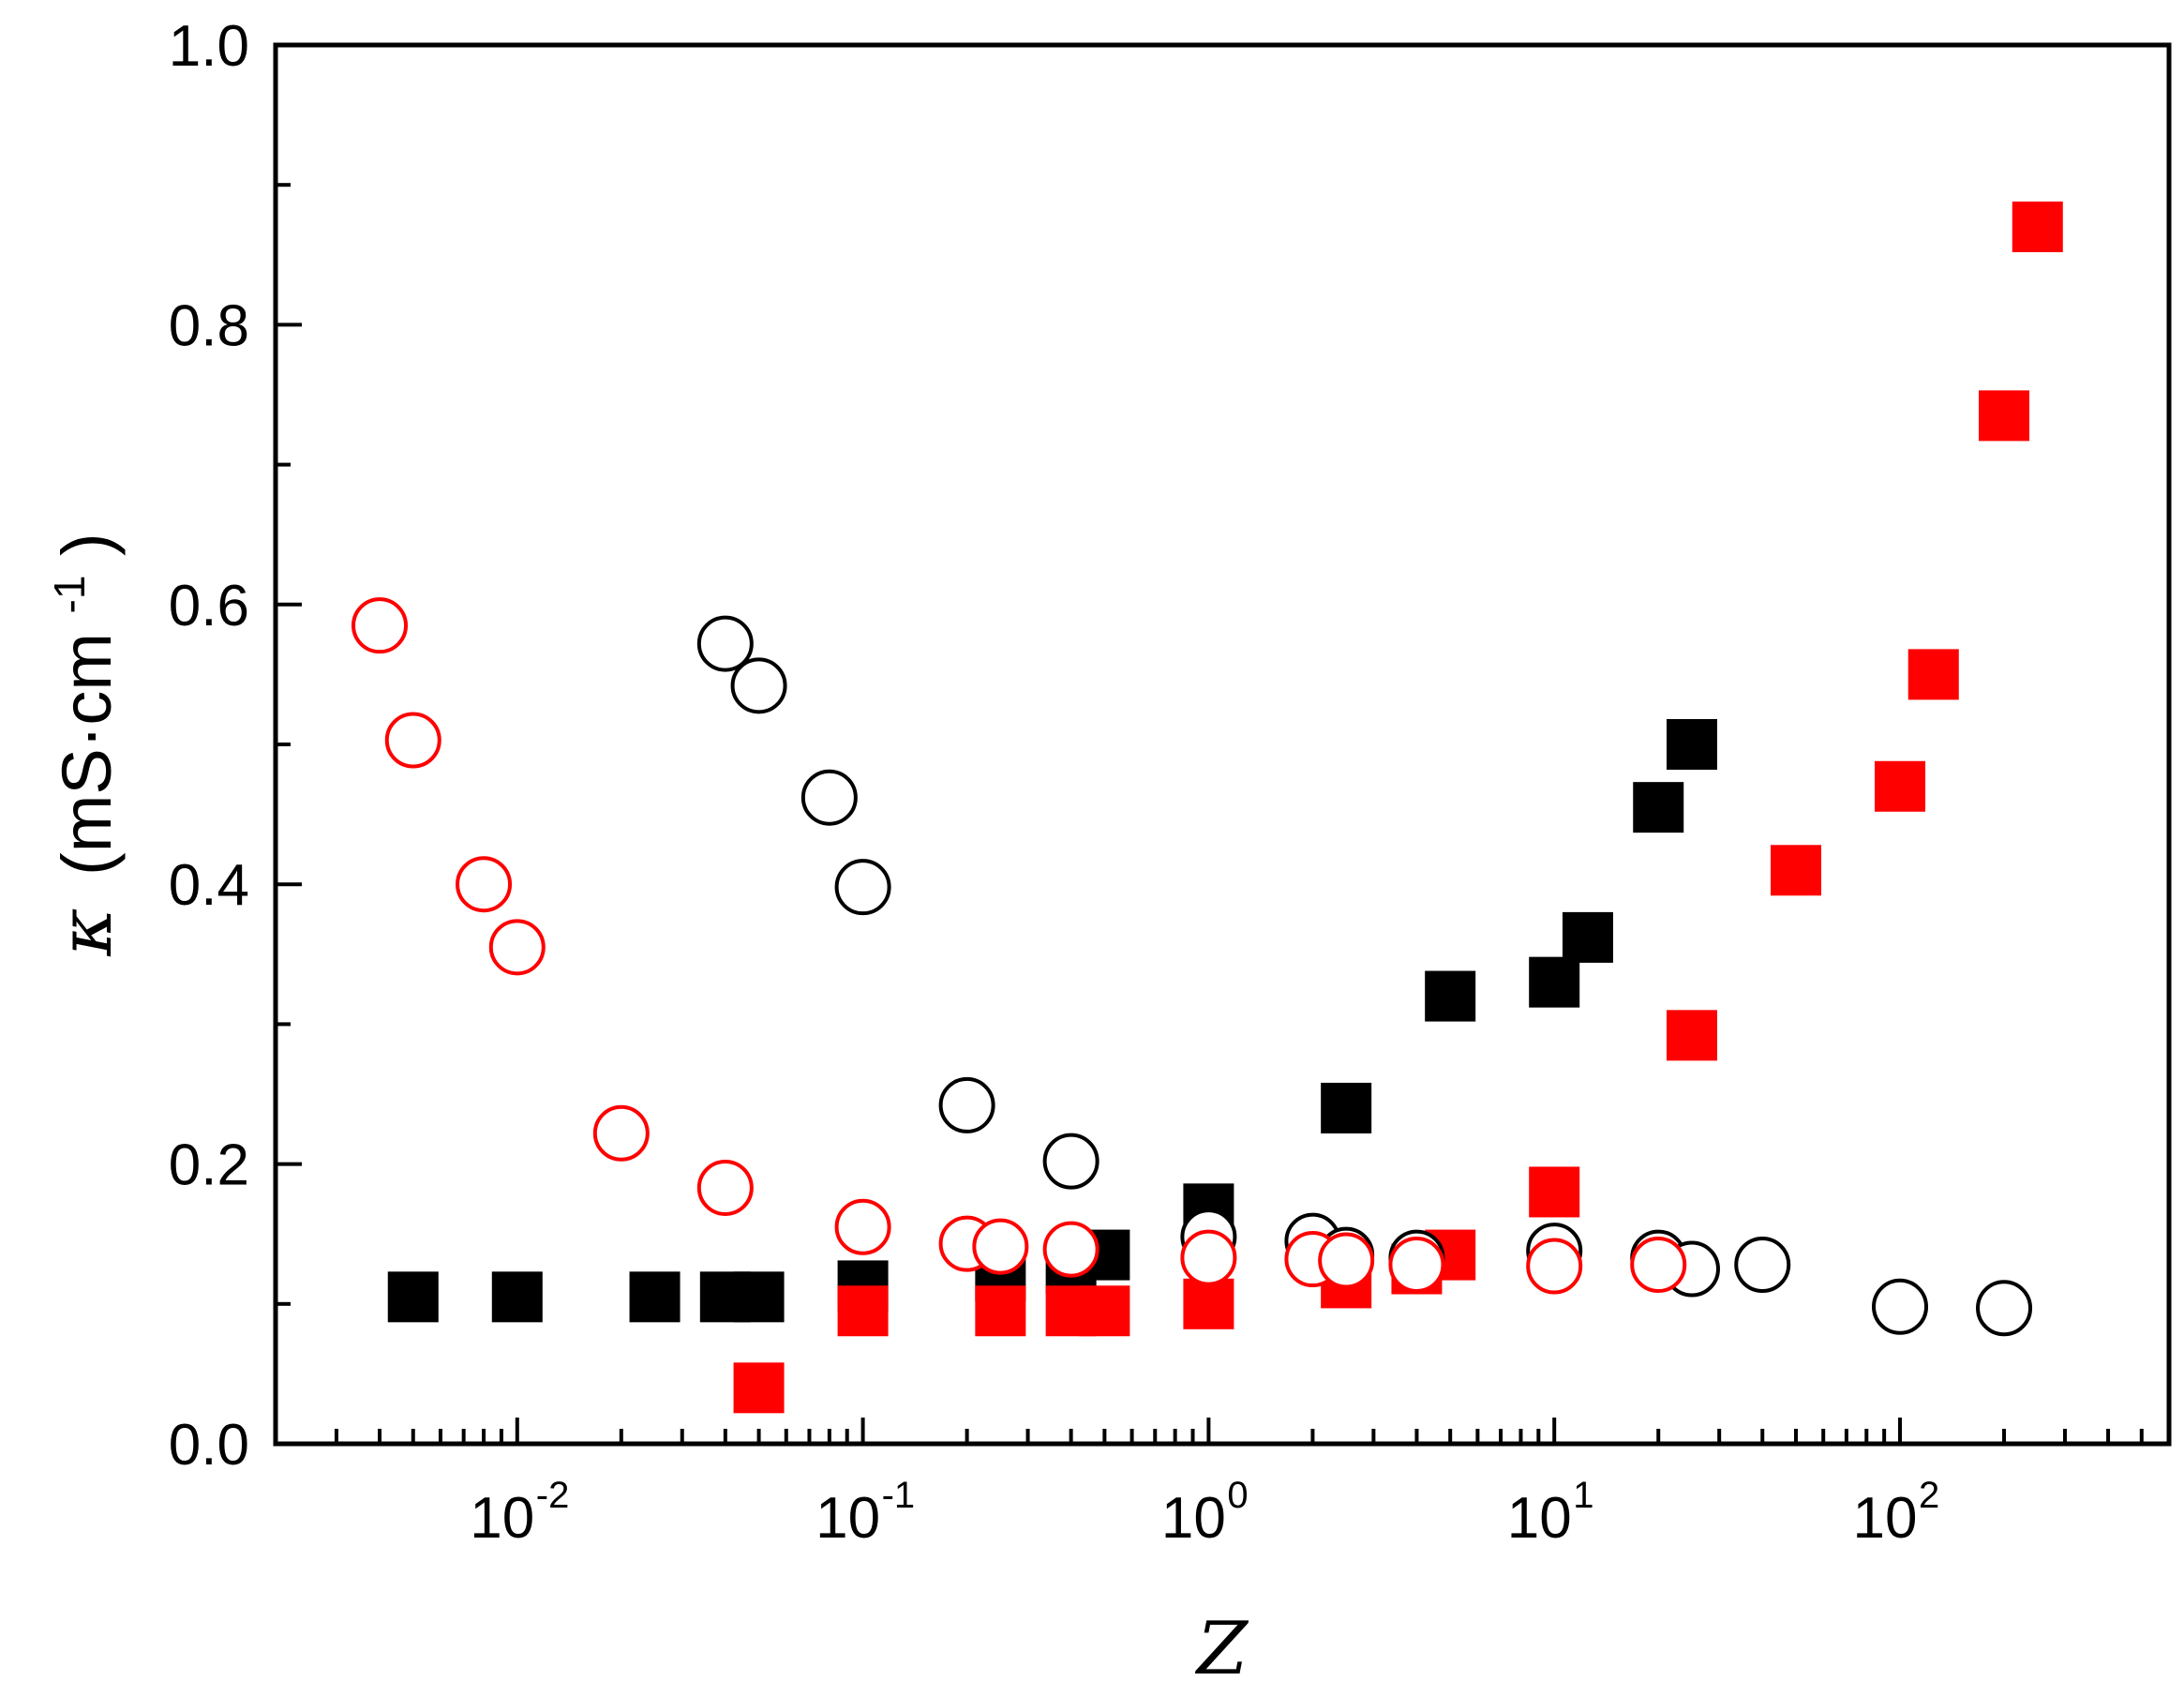  What do you see at coordinates (87, 544) in the screenshot?
I see `y-axis-title-close: )` at bounding box center [87, 544].